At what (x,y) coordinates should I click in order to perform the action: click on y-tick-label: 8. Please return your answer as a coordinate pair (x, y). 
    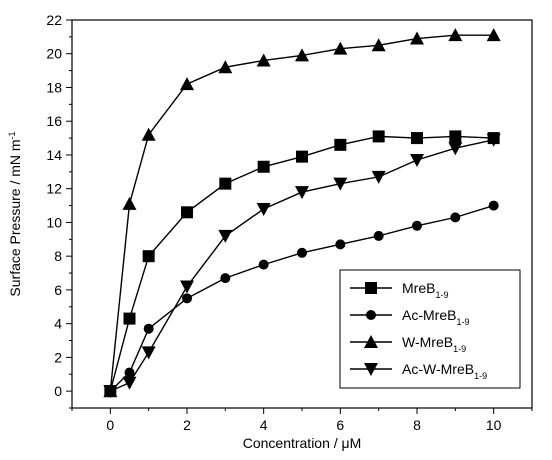
    Looking at the image, I should click on (58, 256).